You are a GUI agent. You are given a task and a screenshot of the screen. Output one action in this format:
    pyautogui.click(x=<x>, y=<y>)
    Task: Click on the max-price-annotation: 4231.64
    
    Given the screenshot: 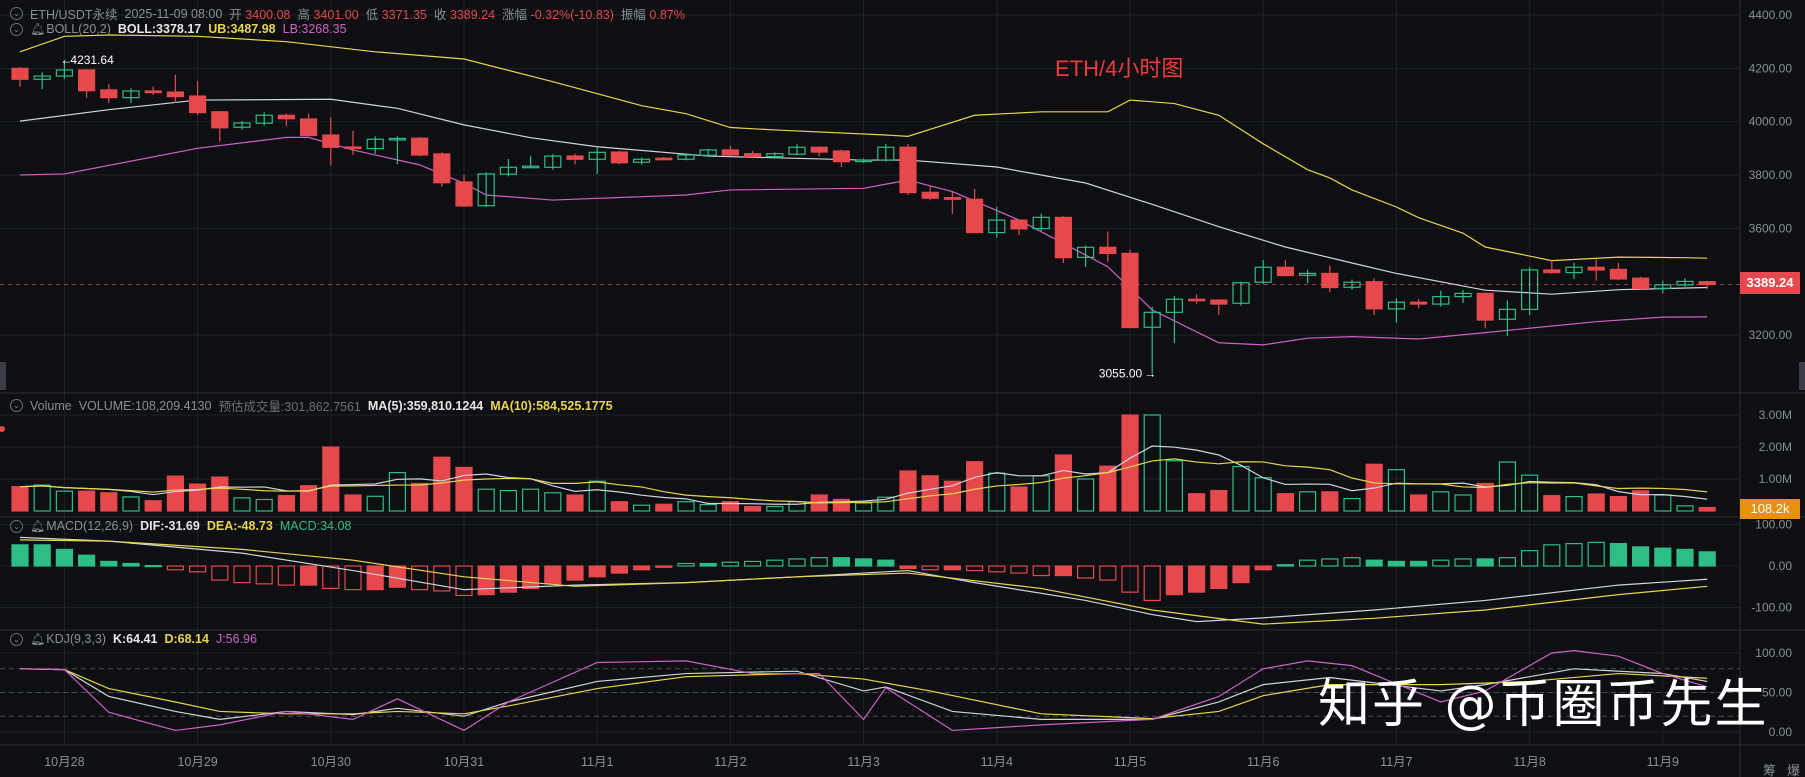 What is the action you would take?
    pyautogui.click(x=92, y=60)
    